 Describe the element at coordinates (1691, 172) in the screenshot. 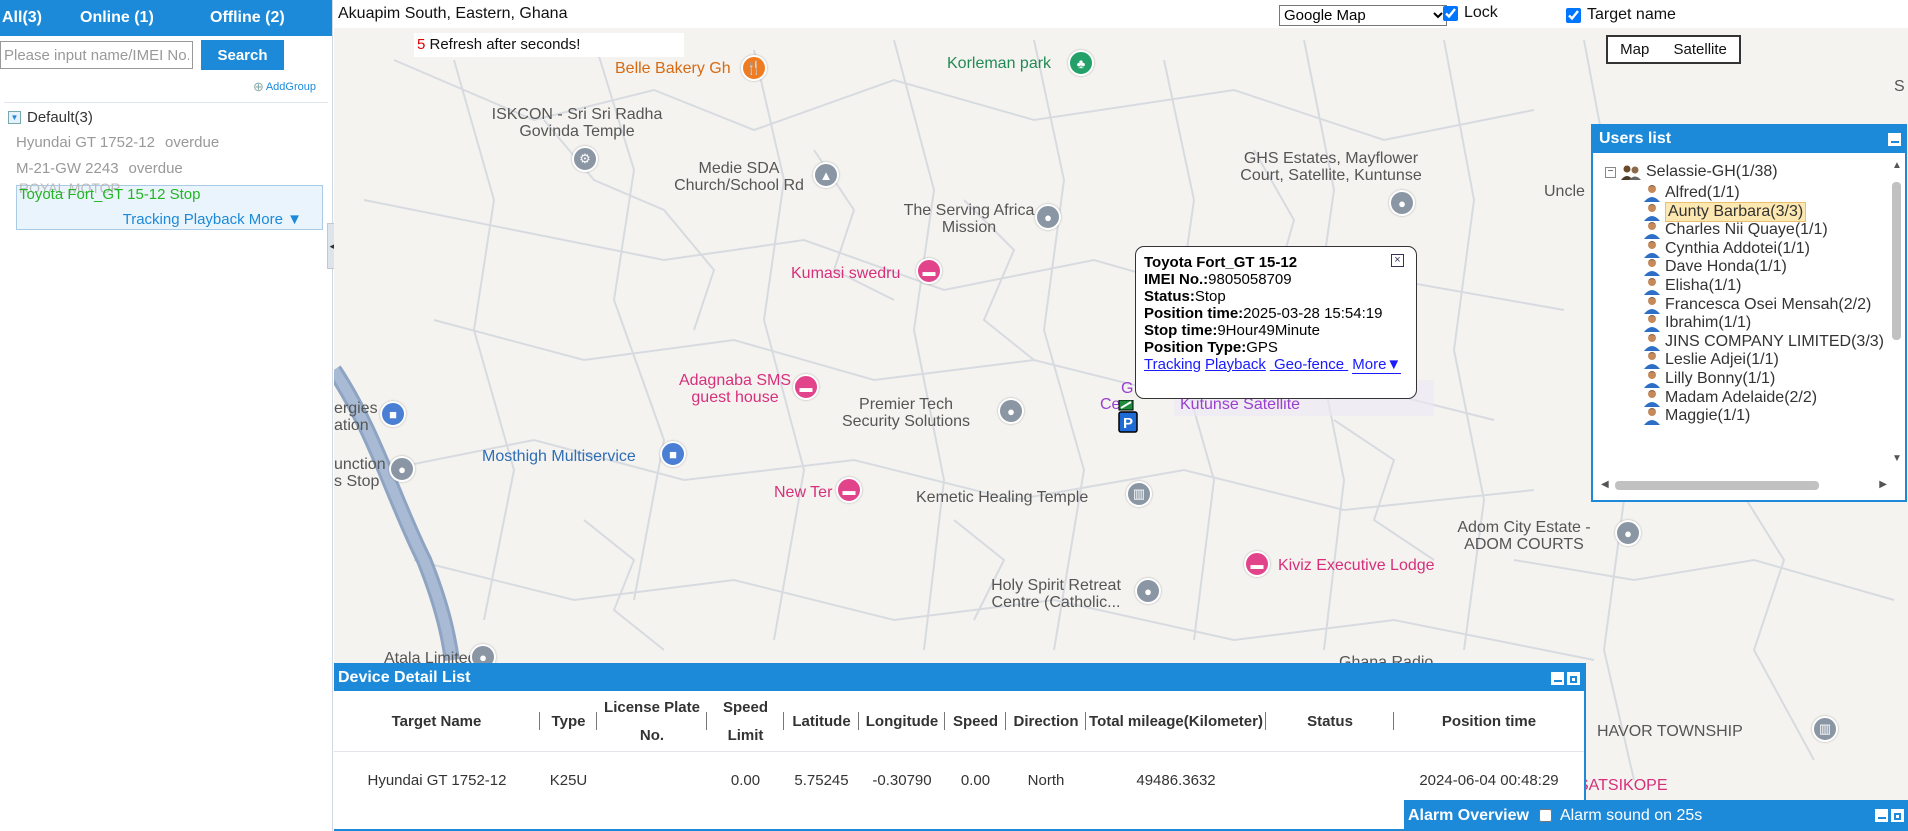

I see `tree-root: − Selassie-GH(1/38)` at that location.